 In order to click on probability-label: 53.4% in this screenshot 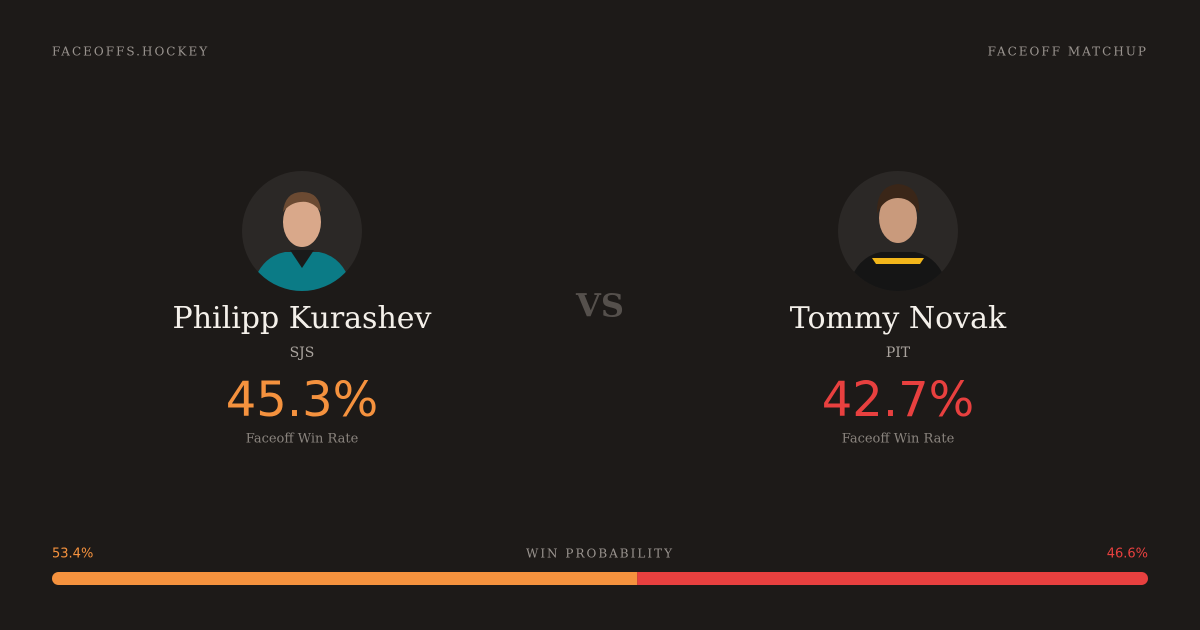, I will do `click(72, 554)`.